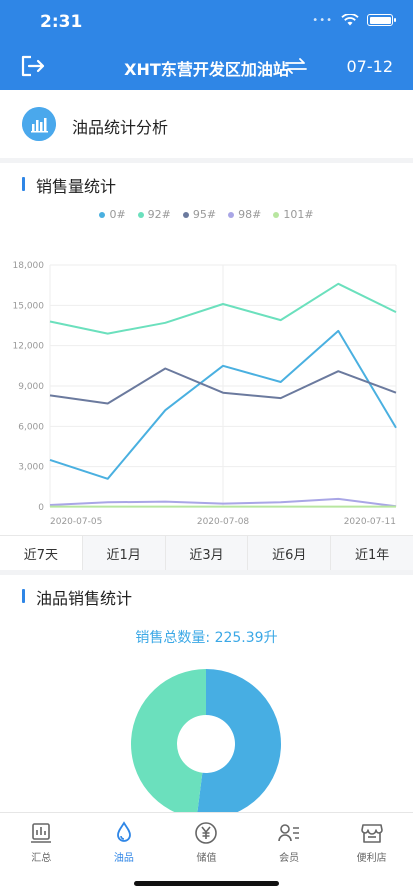  I want to click on legend-item: 0#, so click(112, 214).